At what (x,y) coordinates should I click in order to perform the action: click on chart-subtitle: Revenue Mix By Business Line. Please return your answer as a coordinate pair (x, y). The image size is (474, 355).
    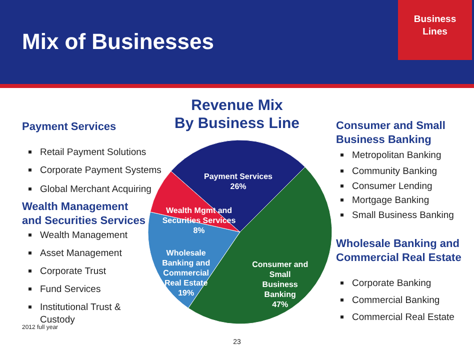
    Looking at the image, I should click on (237, 114).